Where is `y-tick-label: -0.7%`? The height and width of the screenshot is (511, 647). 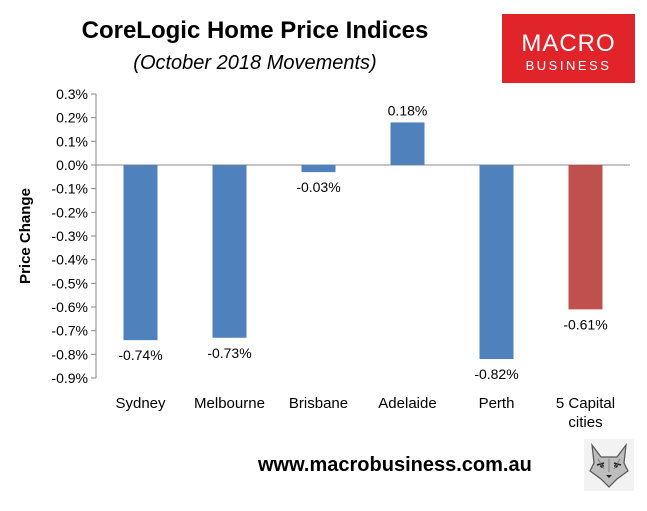
y-tick-label: -0.7% is located at coordinates (69, 331).